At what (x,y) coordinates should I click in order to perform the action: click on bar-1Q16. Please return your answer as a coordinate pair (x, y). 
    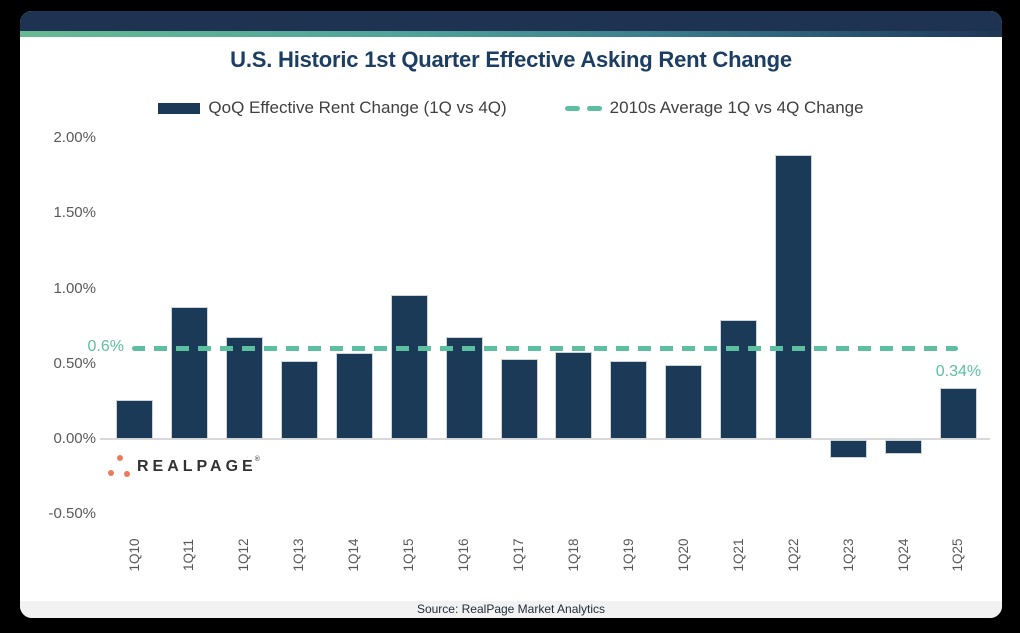
    Looking at the image, I should click on (464, 387).